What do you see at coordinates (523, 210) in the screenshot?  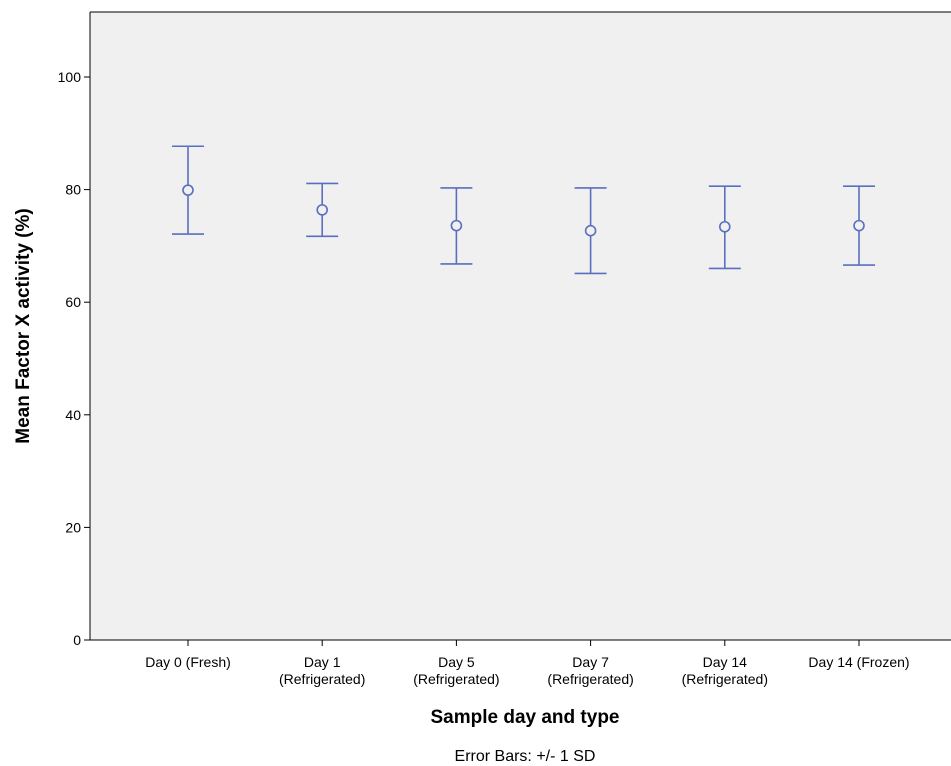 I see `error-bar-series` at bounding box center [523, 210].